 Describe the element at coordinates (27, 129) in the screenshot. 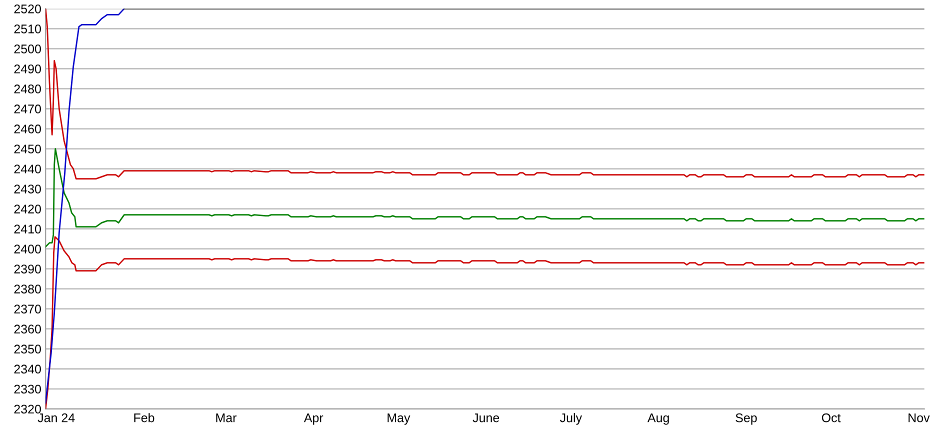

I see `y-tick-label: 2460` at that location.